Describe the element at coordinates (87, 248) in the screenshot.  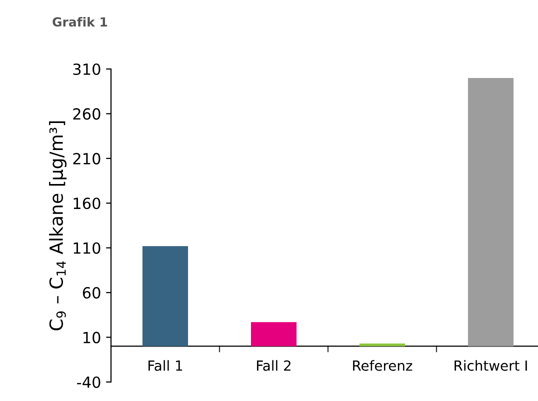
I see `y-tick-label: 110` at that location.